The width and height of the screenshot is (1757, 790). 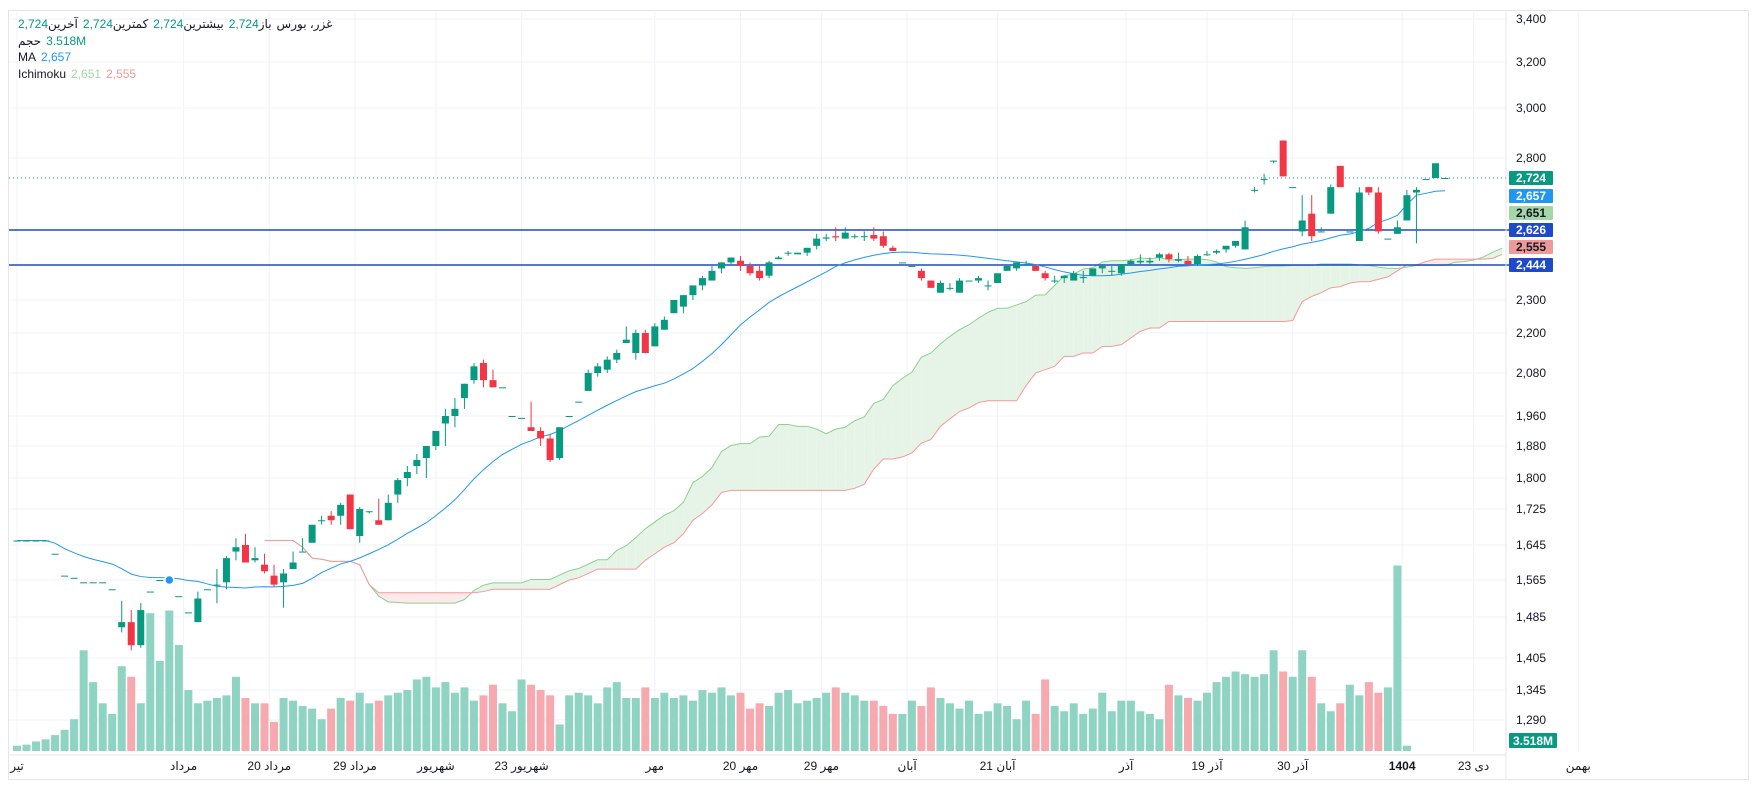 I want to click on ma-row: MA 2,657, so click(x=175, y=57).